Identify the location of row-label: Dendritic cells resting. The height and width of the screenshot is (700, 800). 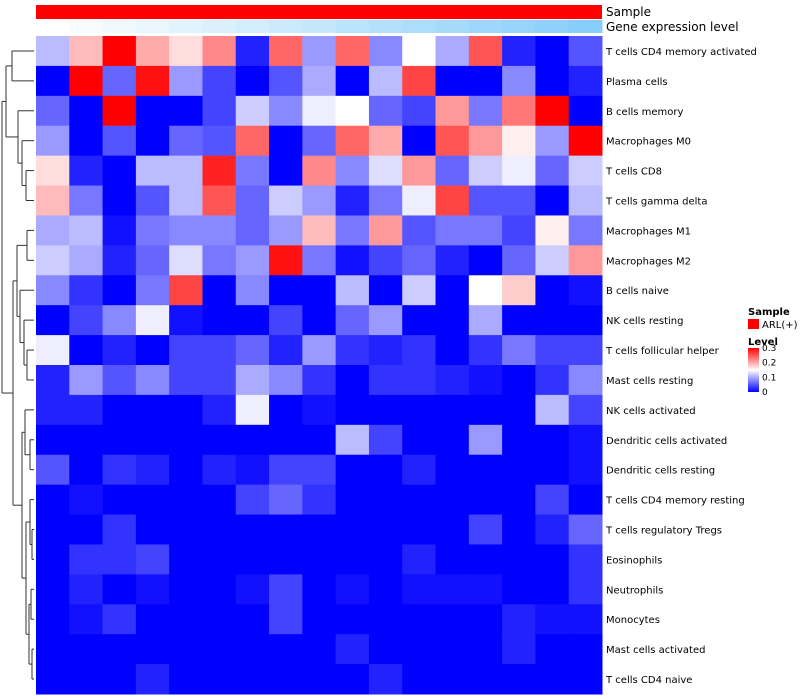
(660, 471).